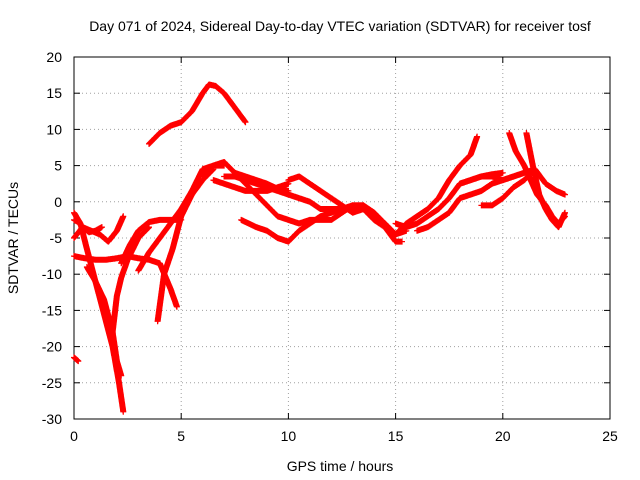 The width and height of the screenshot is (640, 480). I want to click on y-tick-label: 15, so click(54, 93).